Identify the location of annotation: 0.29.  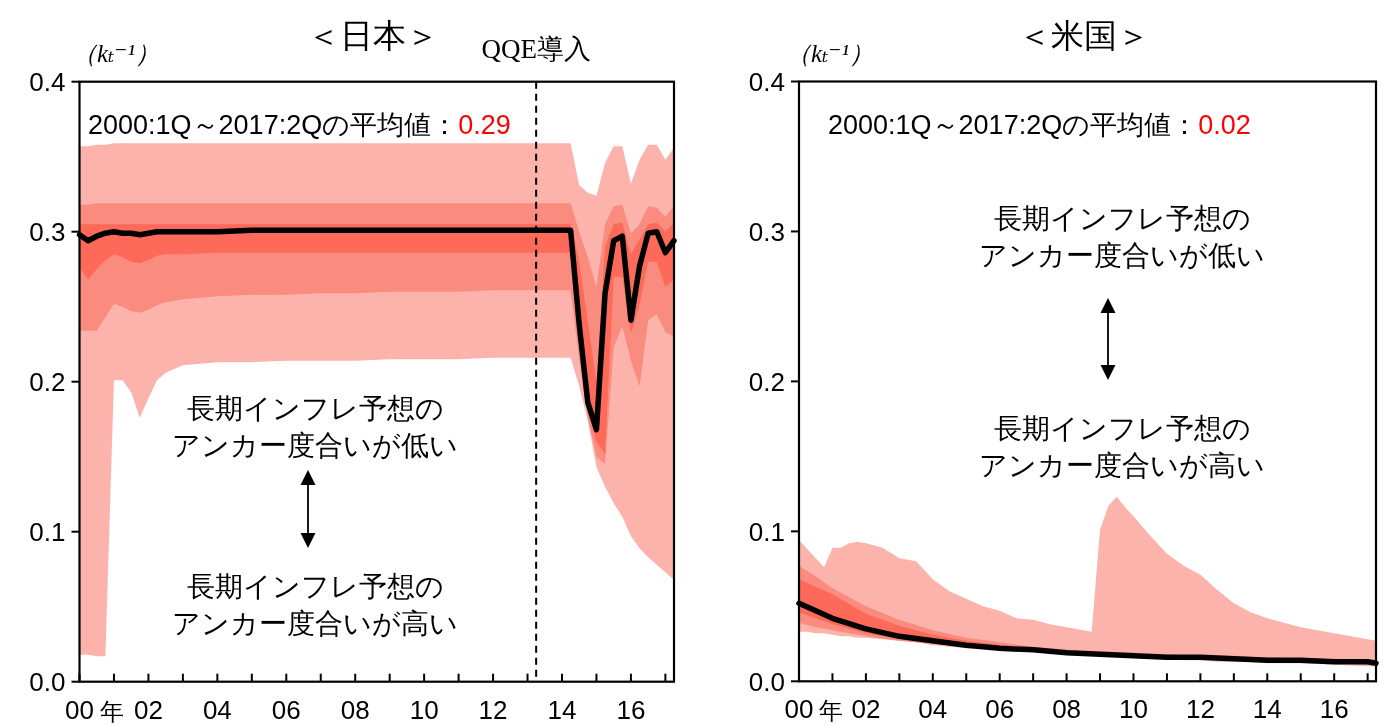
(484, 124).